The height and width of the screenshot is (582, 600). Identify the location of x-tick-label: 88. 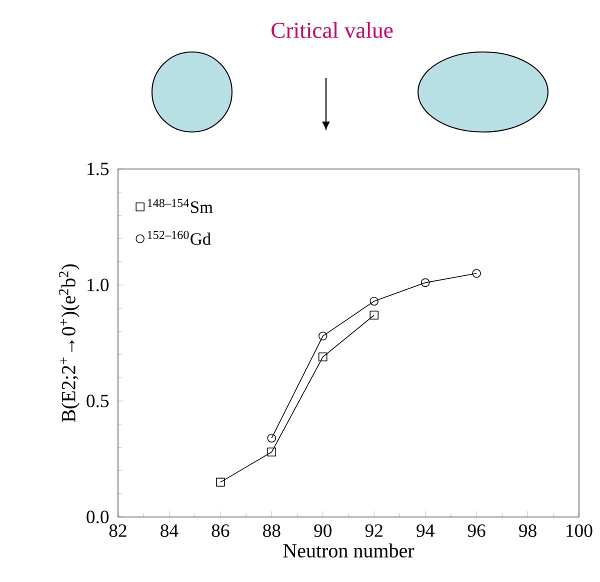
(271, 530).